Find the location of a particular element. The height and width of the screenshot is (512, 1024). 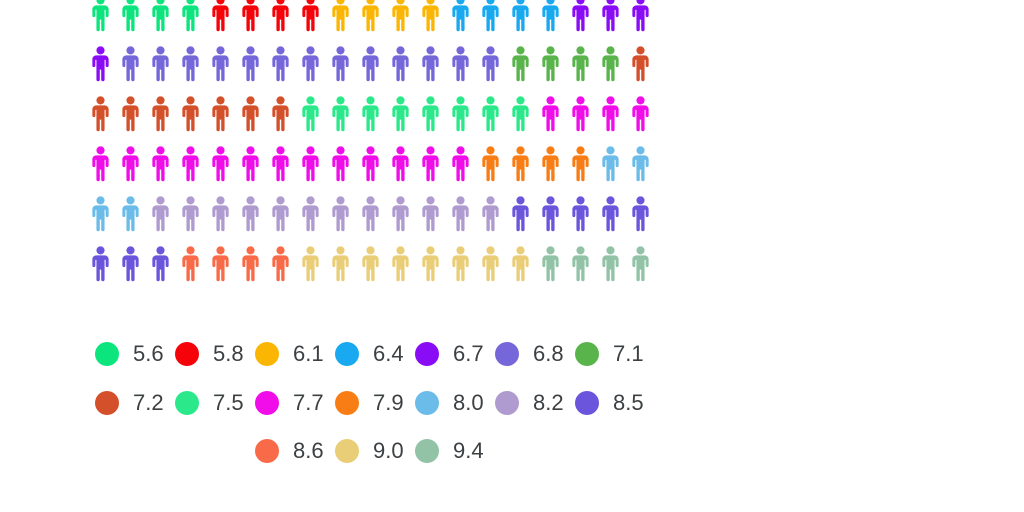

legend-value-label: 7.9 is located at coordinates (388, 402).